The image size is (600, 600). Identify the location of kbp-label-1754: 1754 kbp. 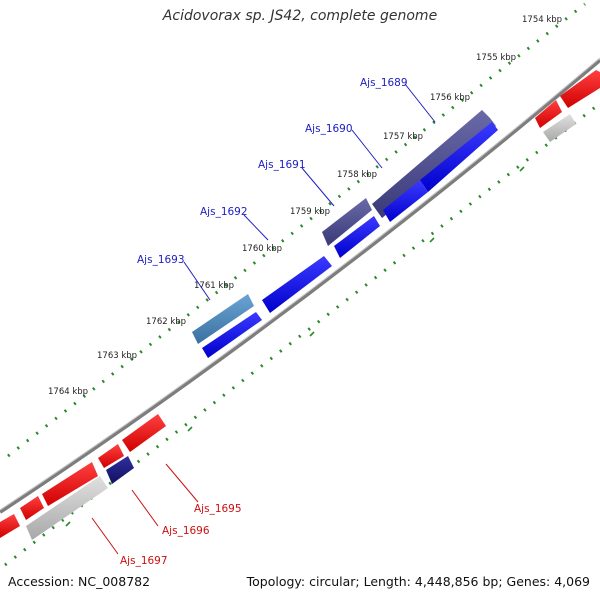
(542, 20).